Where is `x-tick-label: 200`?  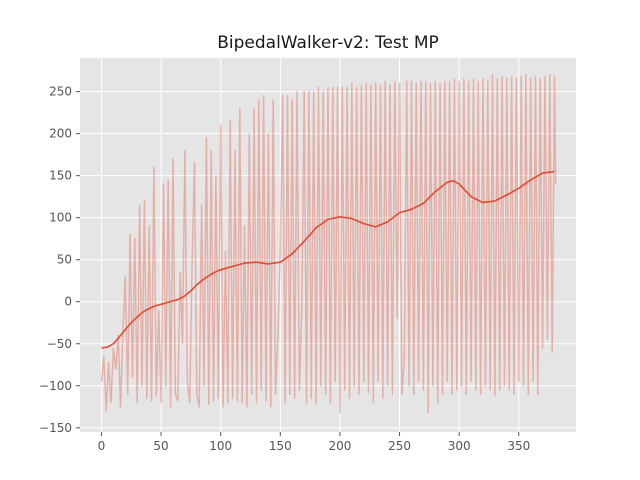 x-tick-label: 200 is located at coordinates (339, 446).